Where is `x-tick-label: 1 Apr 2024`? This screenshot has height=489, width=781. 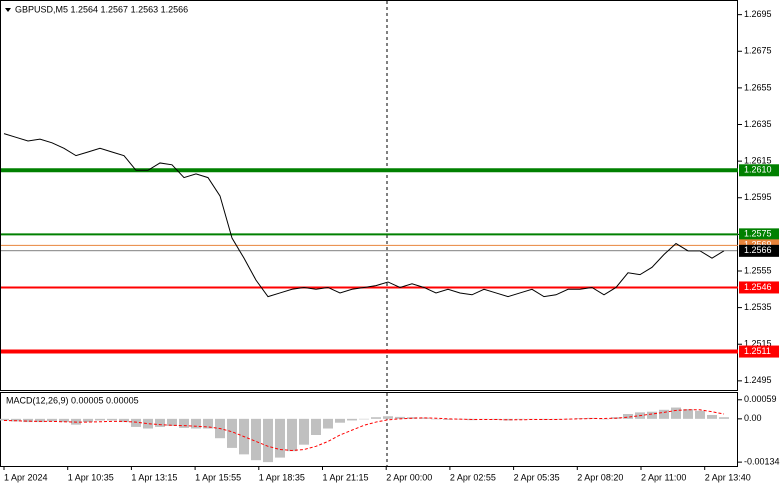 x-tick-label: 1 Apr 2024 is located at coordinates (26, 477).